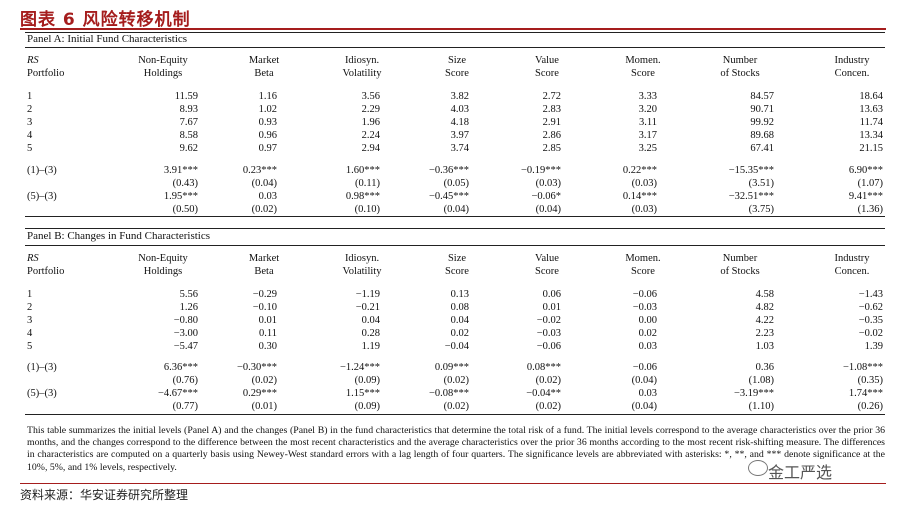 Image resolution: width=908 pixels, height=510 pixels. What do you see at coordinates (762, 148) in the screenshot?
I see `panel-a-cell: 67.41` at bounding box center [762, 148].